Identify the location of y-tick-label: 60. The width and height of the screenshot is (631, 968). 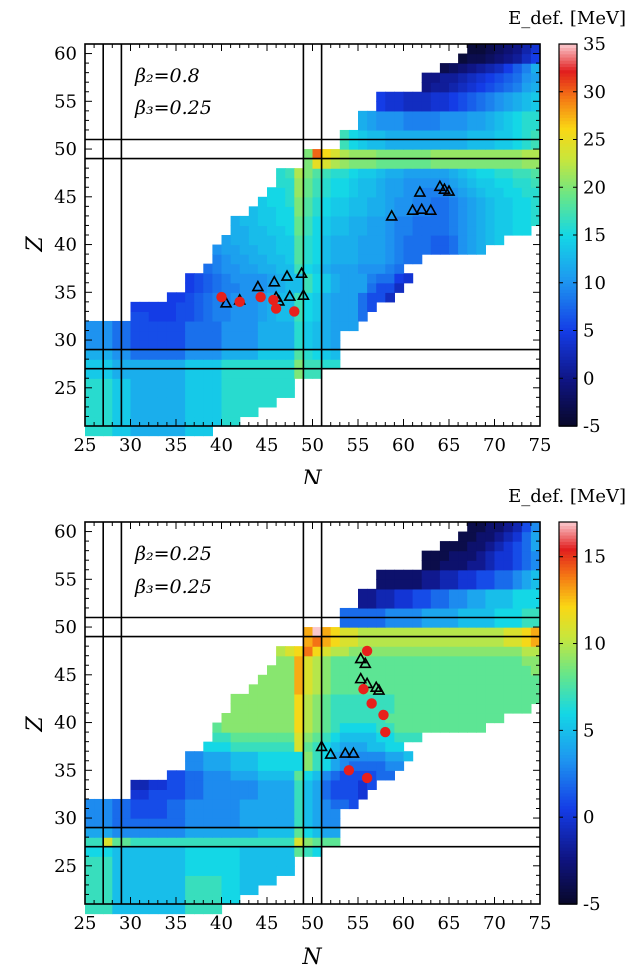
(65, 54).